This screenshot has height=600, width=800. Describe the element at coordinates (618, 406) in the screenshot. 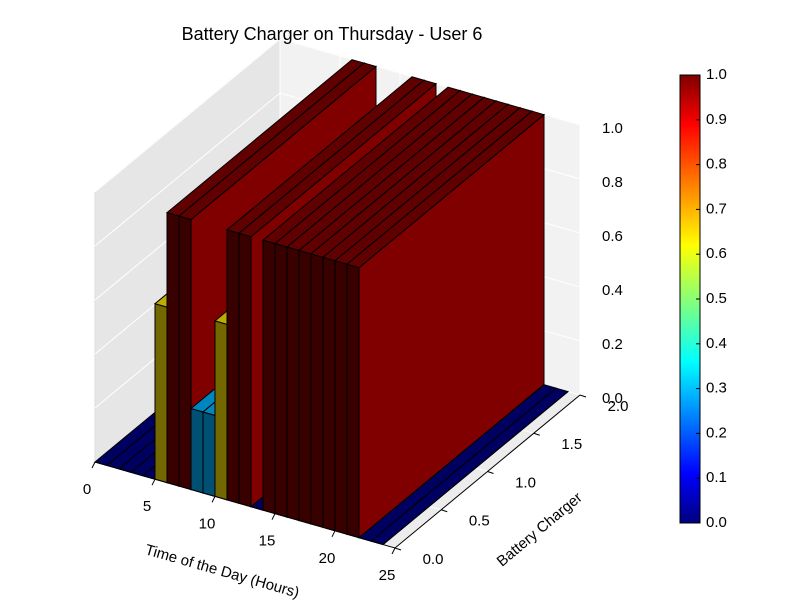

I see `y-tick-label: 2.0` at that location.